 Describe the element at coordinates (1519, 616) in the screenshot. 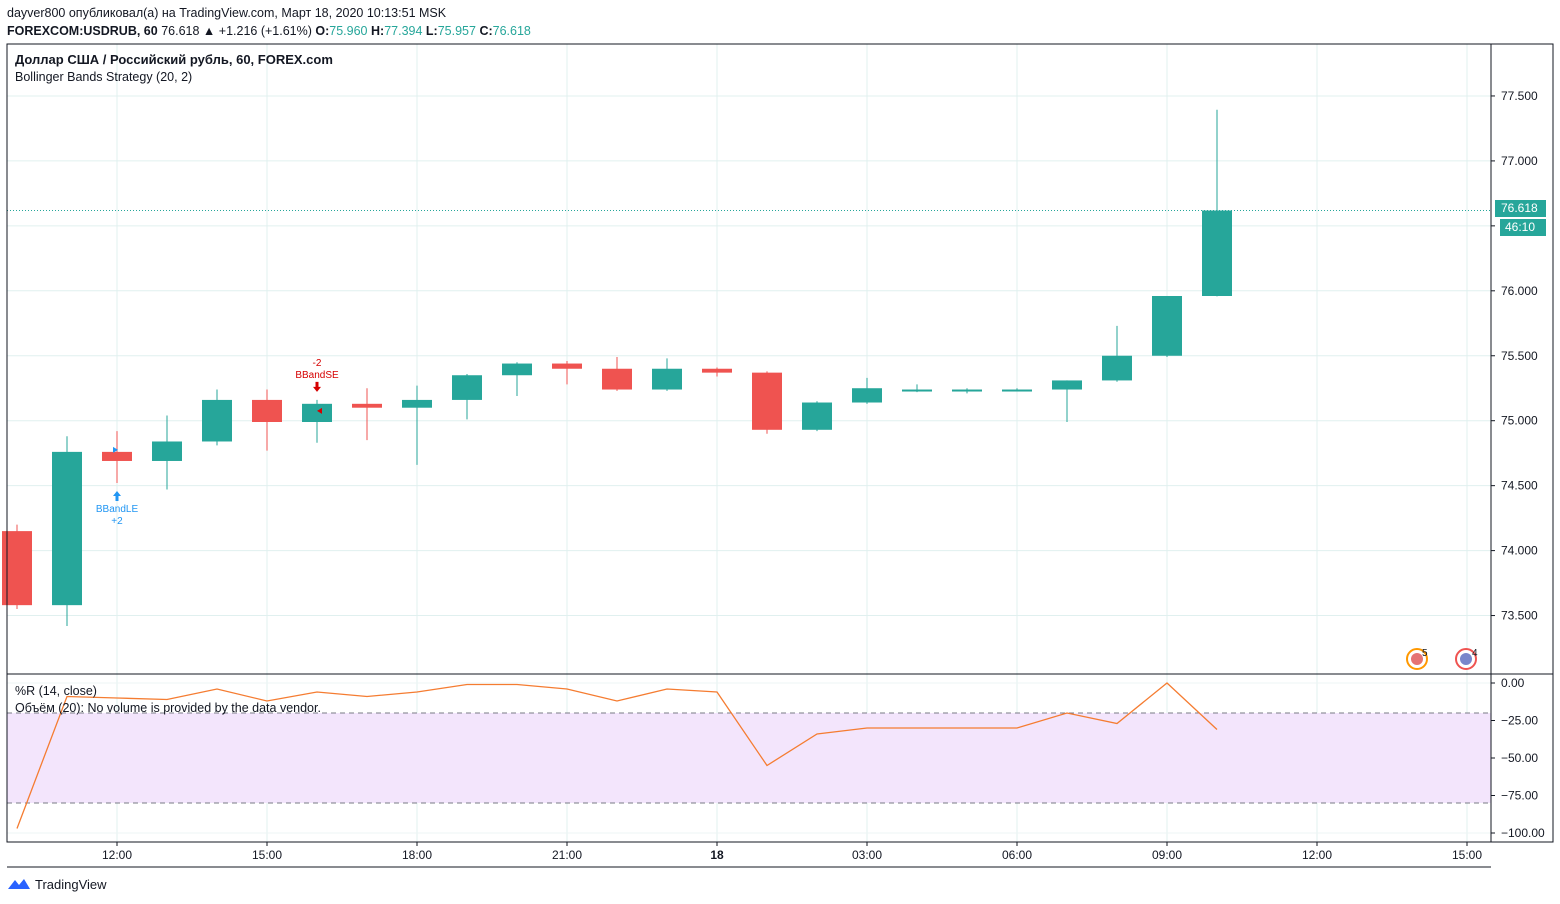

I see `price-tick-label: 73.500` at that location.